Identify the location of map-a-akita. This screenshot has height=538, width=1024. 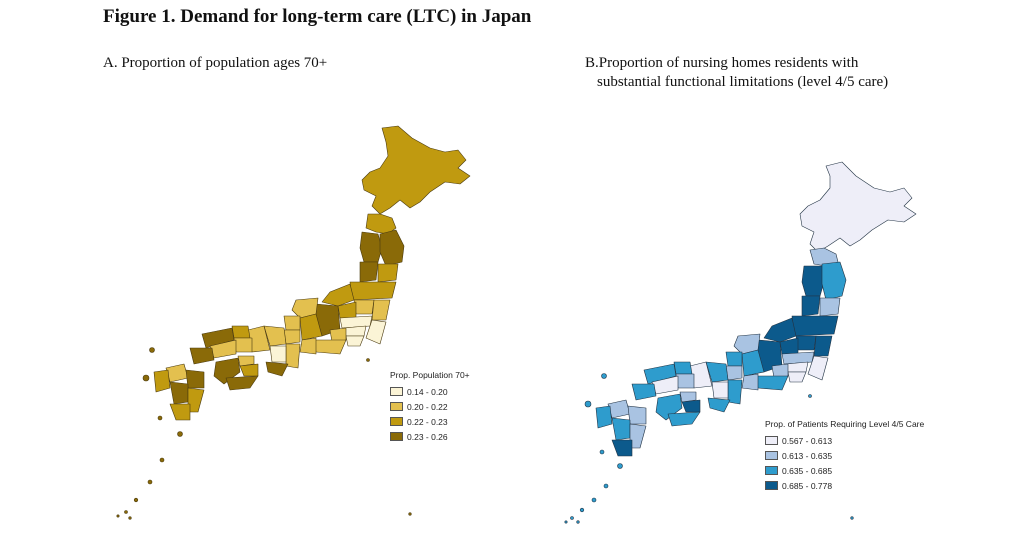
(371, 247).